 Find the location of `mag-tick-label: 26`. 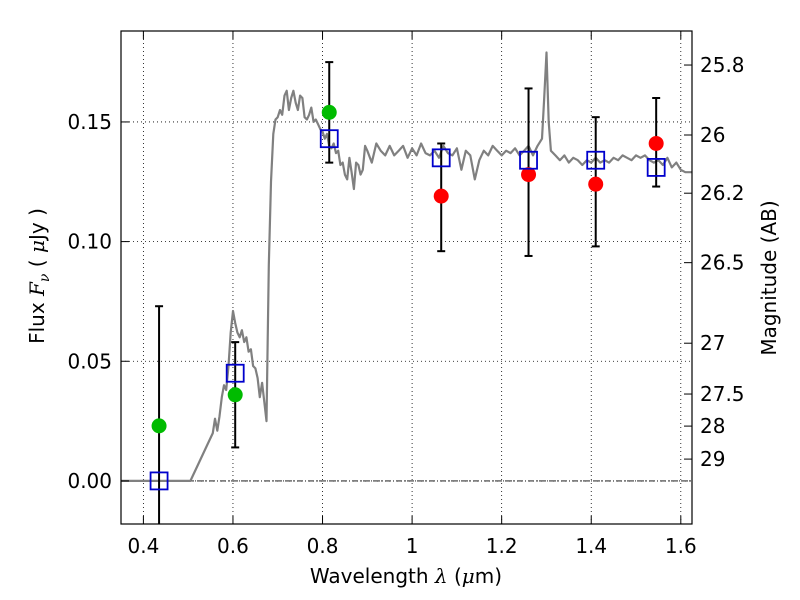

mag-tick-label: 26 is located at coordinates (712, 135).